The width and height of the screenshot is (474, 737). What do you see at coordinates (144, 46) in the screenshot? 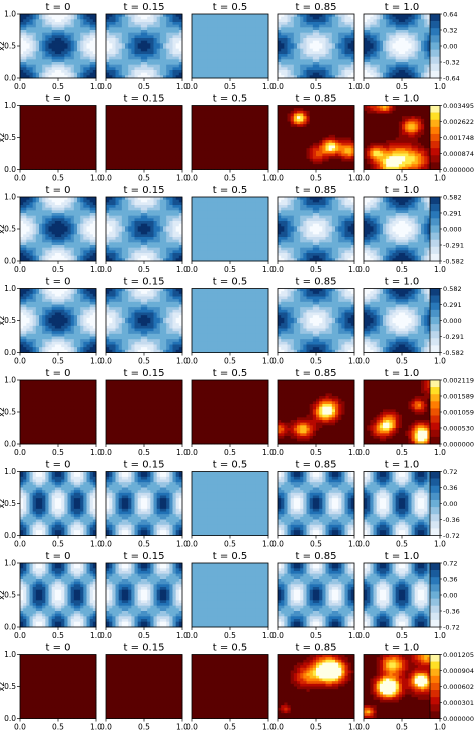
I see `contour-panel` at bounding box center [144, 46].